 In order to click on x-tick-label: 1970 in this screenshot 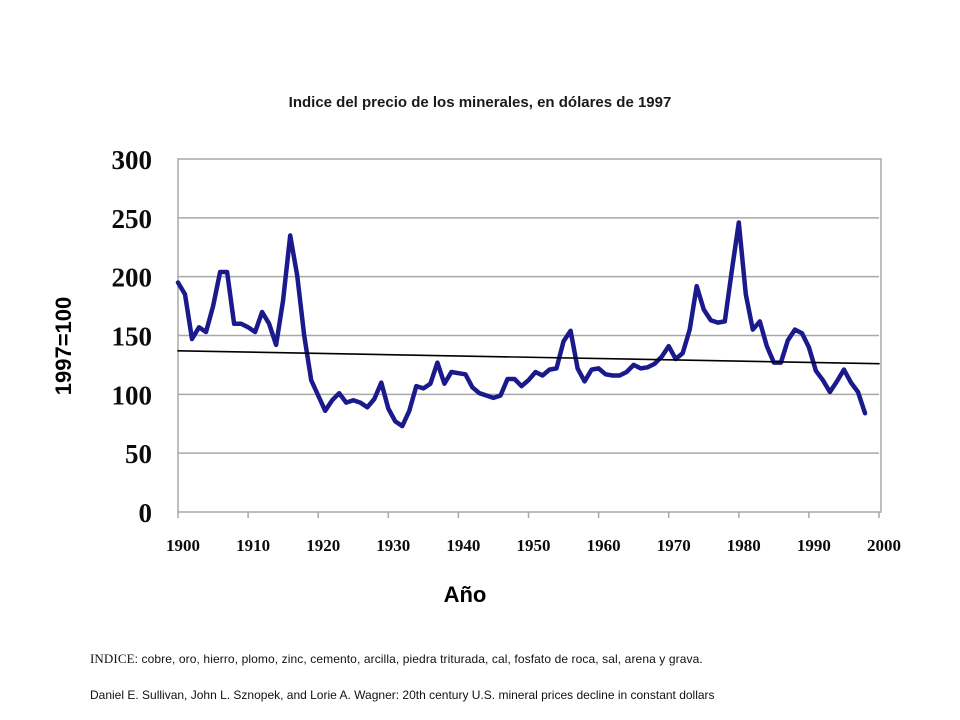, I will do `click(674, 545)`.